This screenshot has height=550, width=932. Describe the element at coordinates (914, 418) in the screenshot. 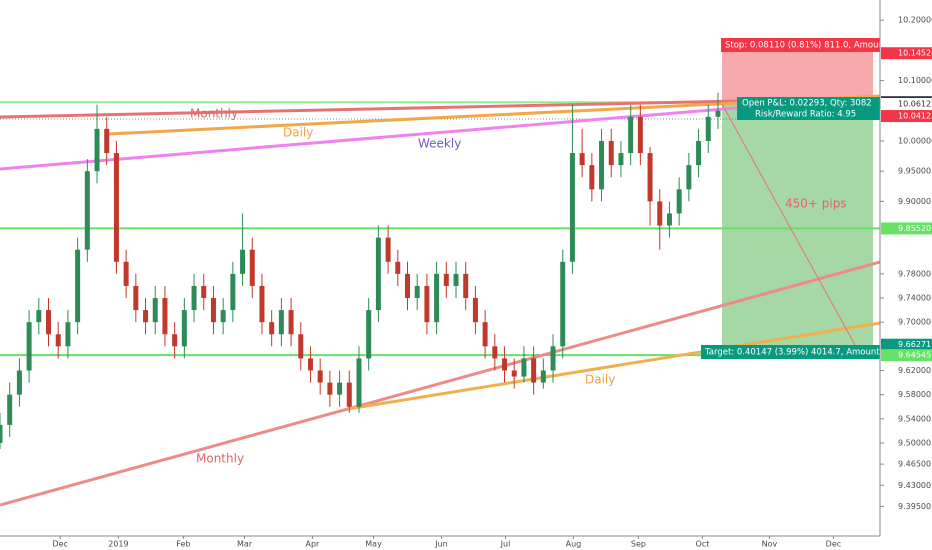

I see `y-tick-label: 9.54000` at that location.